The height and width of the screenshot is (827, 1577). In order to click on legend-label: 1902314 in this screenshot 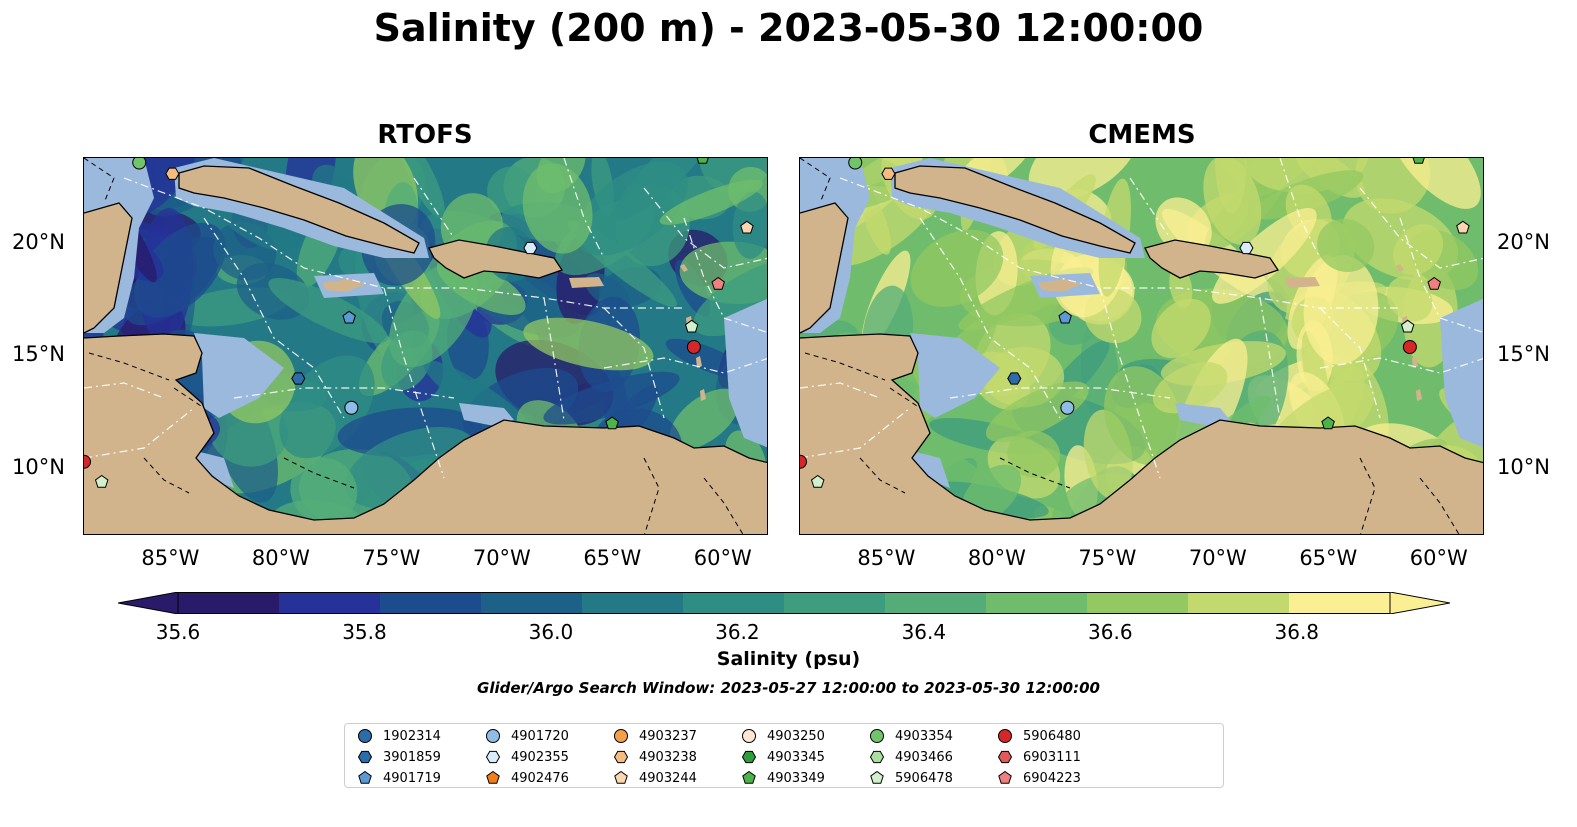, I will do `click(412, 736)`.